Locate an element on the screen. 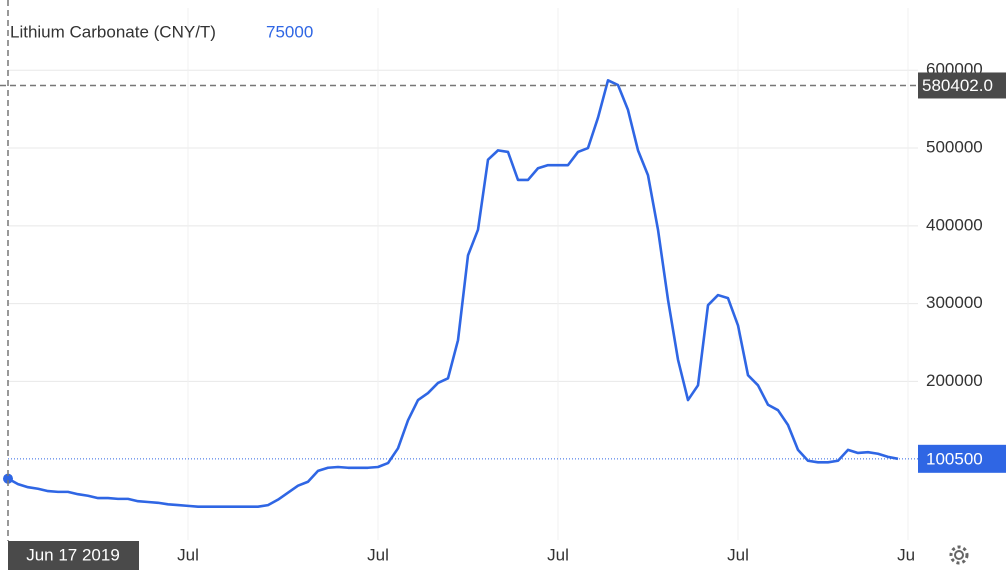  last-value-label: 100500 is located at coordinates (954, 458).